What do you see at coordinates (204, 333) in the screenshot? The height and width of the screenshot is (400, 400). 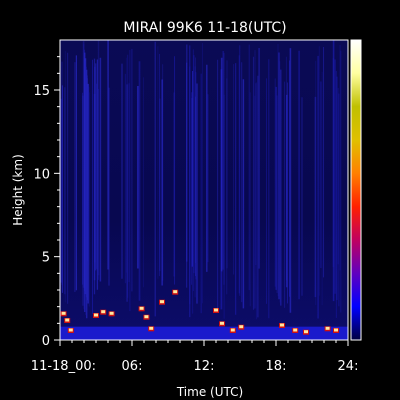 I see `low-level-echo-layer` at bounding box center [204, 333].